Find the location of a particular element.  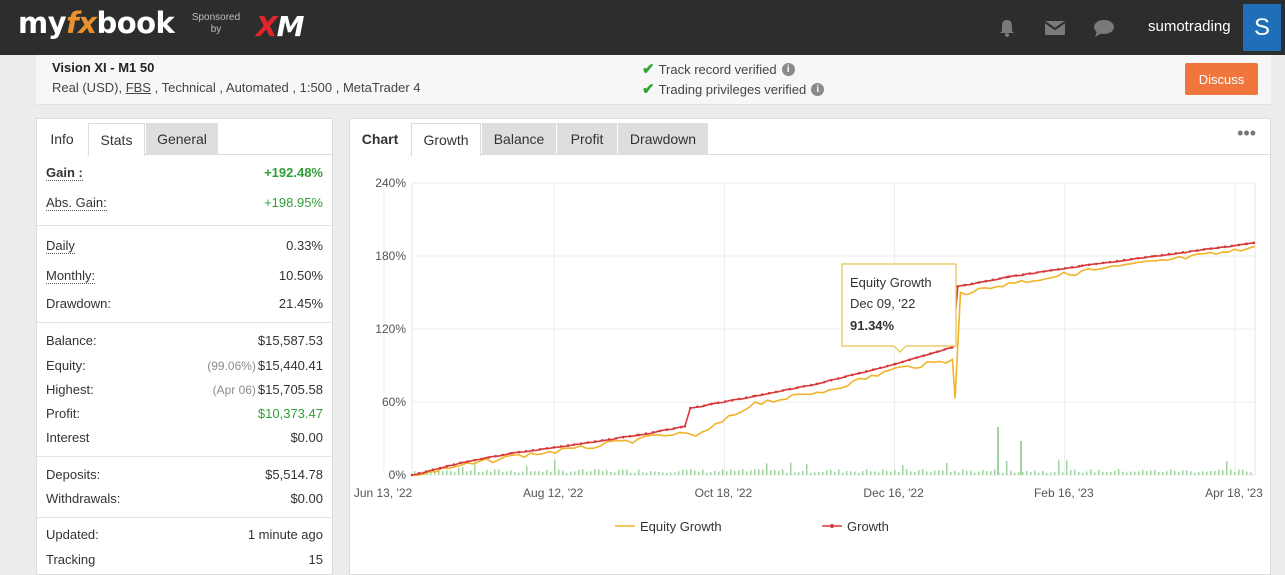

legend-equity-growth: Equity Growth is located at coordinates (668, 526).